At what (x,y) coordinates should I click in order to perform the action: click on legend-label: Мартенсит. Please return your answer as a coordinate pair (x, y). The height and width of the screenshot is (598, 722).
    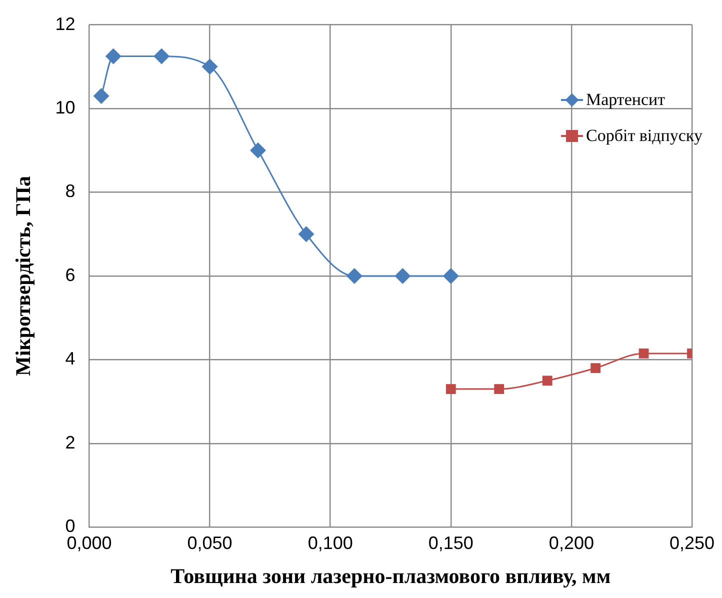
    Looking at the image, I should click on (626, 100).